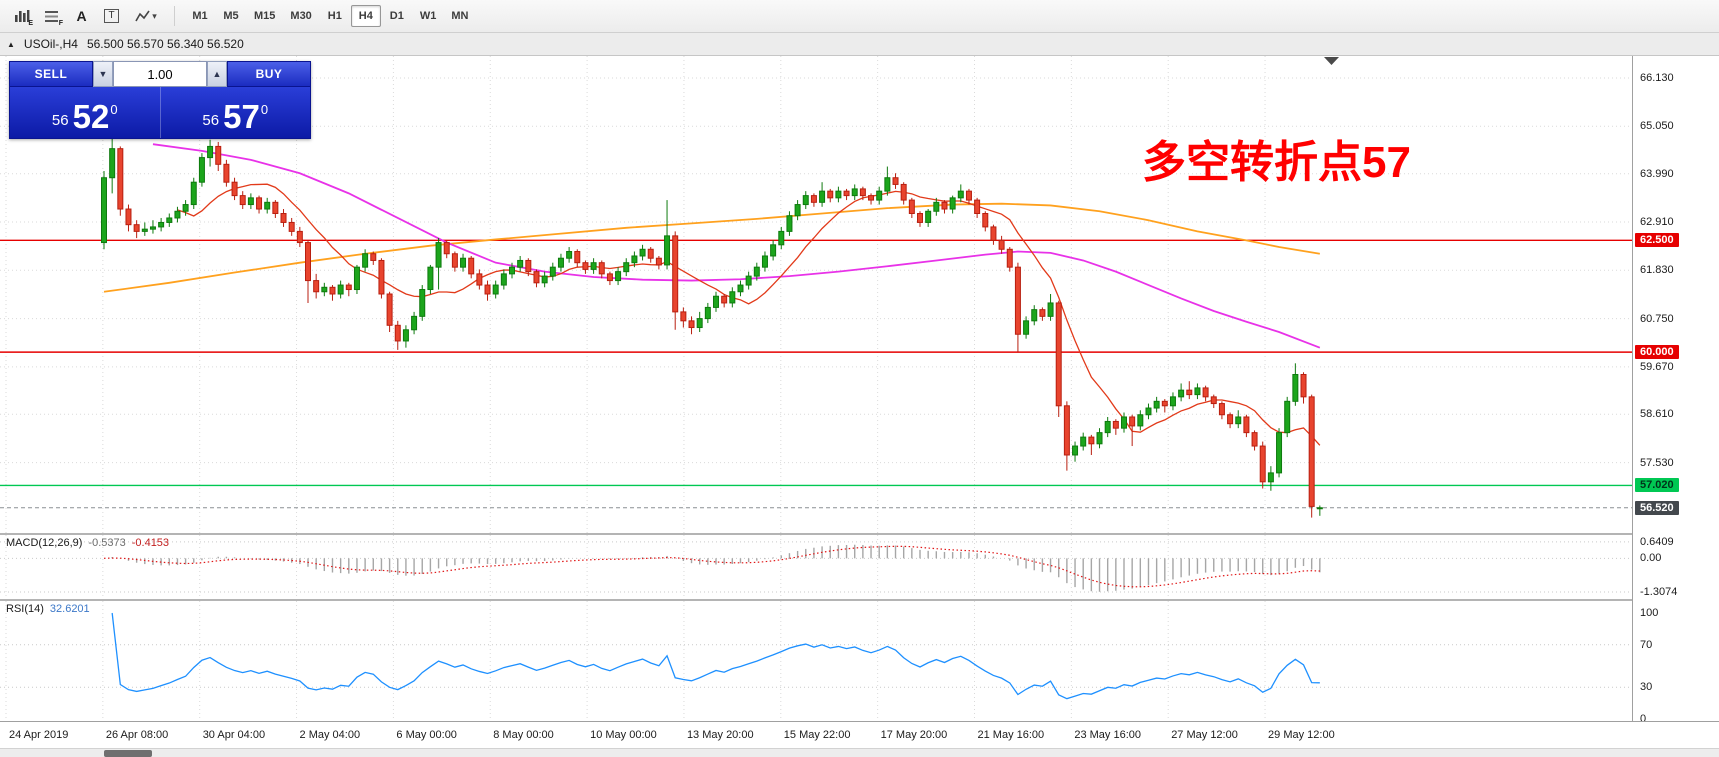 This screenshot has height=757, width=1719. What do you see at coordinates (623, 735) in the screenshot?
I see `time-axis-label: 10 May 00:00` at bounding box center [623, 735].